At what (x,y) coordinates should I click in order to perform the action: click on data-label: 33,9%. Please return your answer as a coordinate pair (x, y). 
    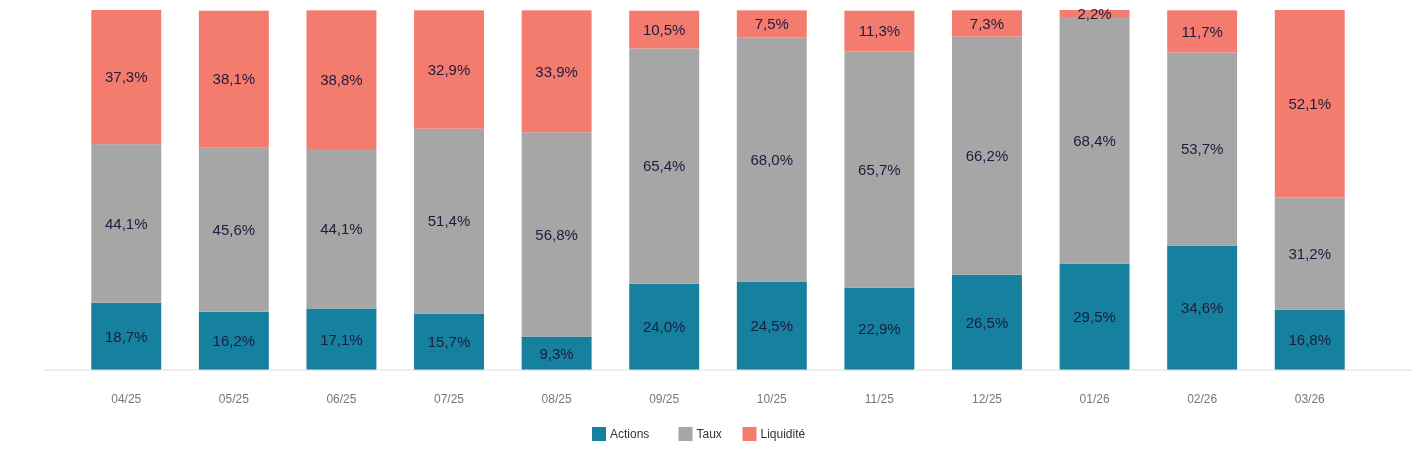
    Looking at the image, I should click on (556, 71).